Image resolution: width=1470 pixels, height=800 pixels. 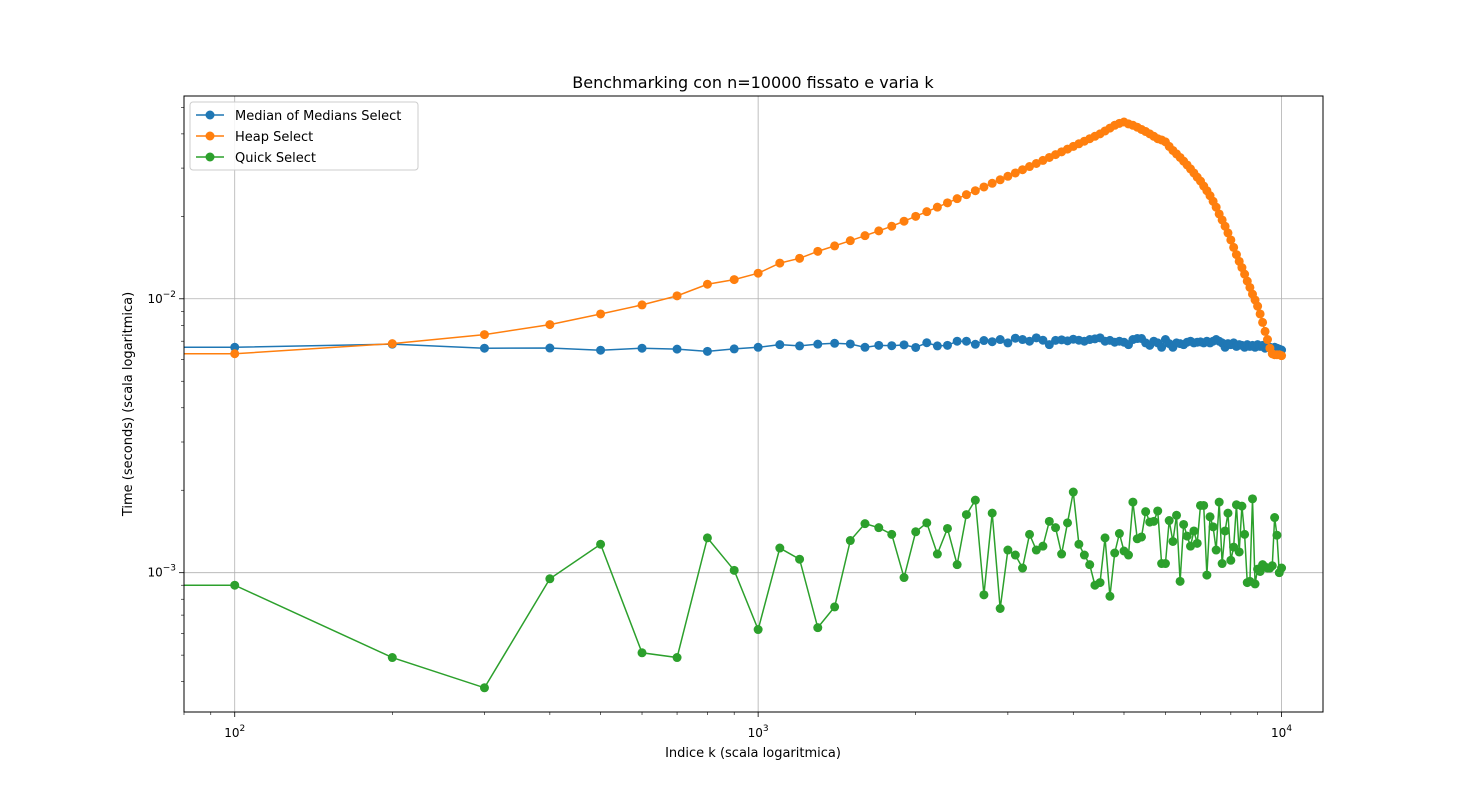 I want to click on x-tick-label: 103, so click(x=758, y=732).